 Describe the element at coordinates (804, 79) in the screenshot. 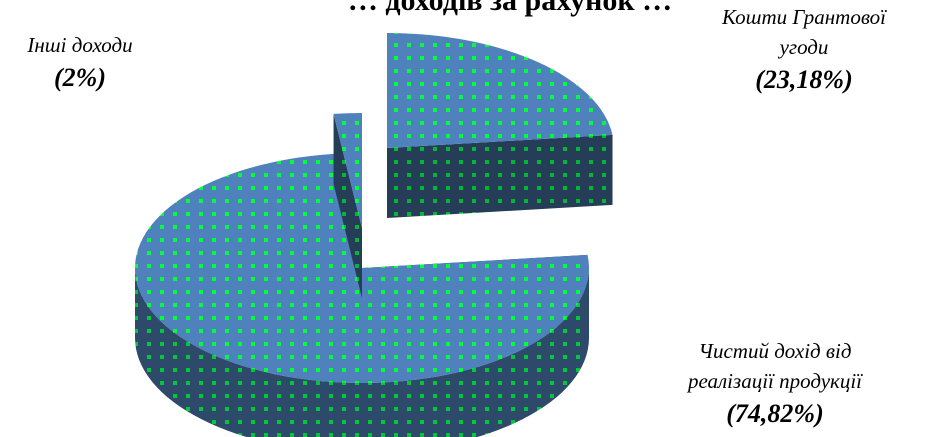

I see `label-grant-pct: (23,18%)` at that location.